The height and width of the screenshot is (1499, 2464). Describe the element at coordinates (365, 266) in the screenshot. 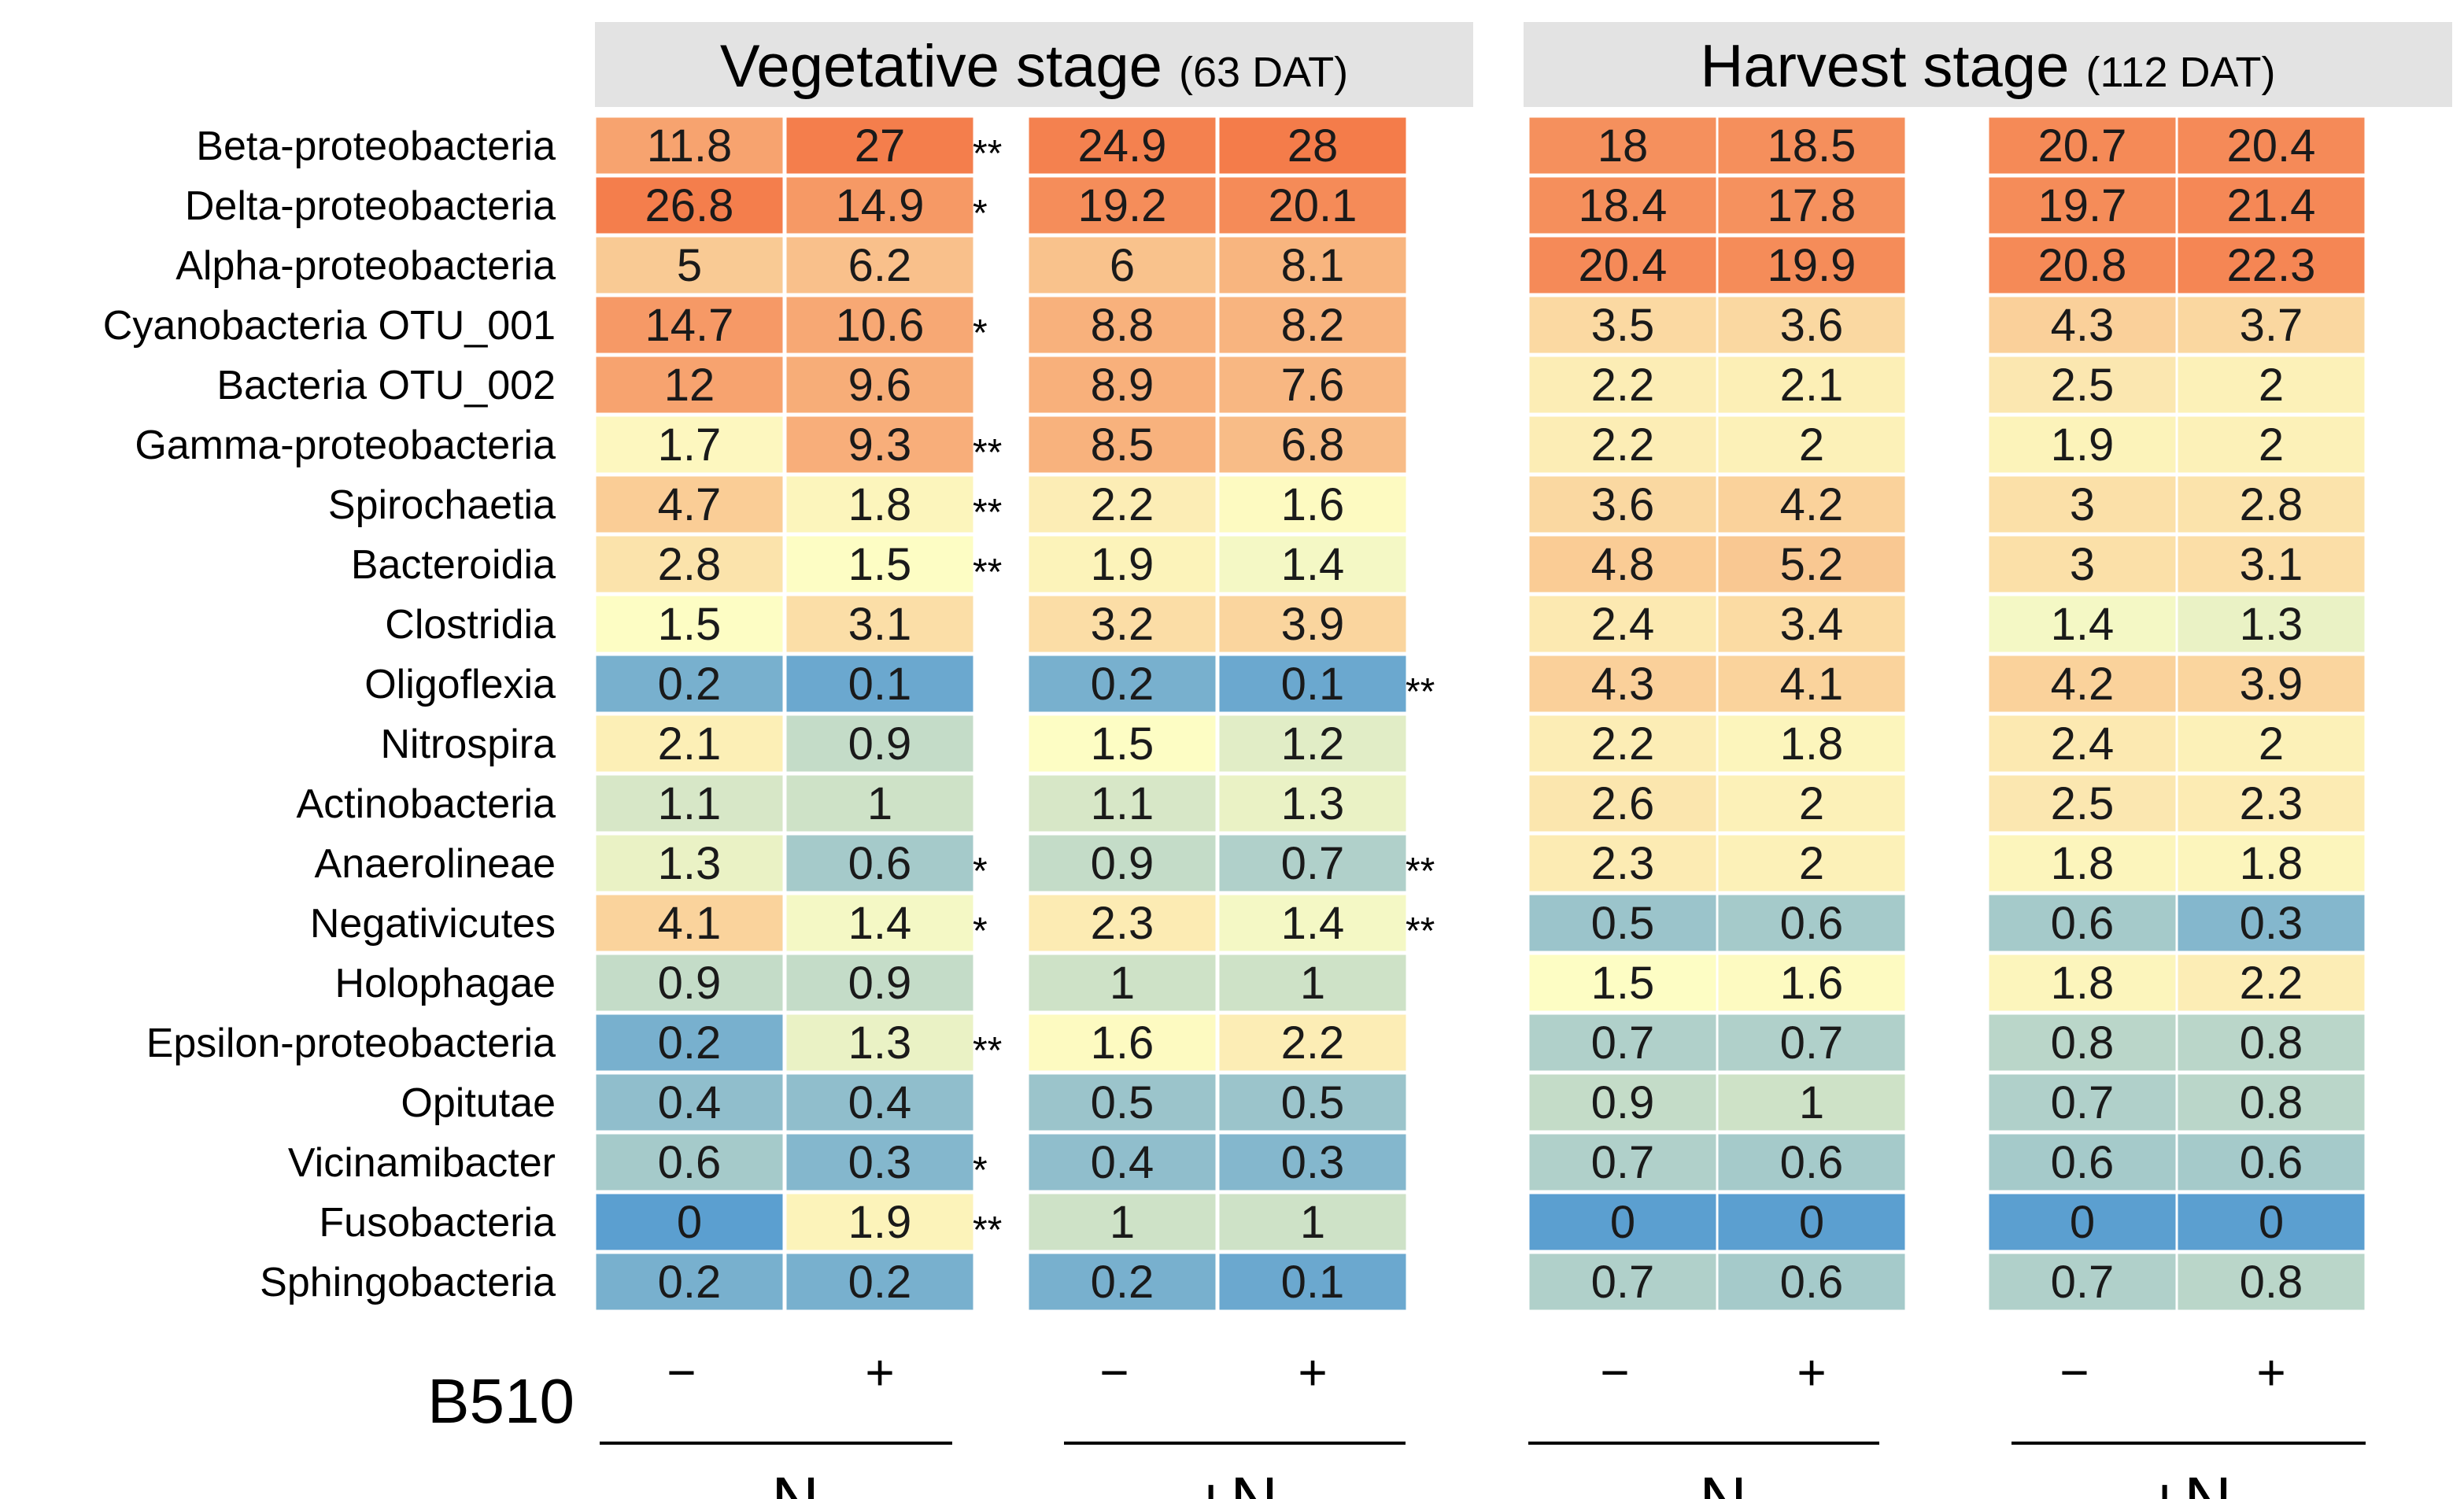

I see `row-label: Alpha-proteobacteria` at that location.